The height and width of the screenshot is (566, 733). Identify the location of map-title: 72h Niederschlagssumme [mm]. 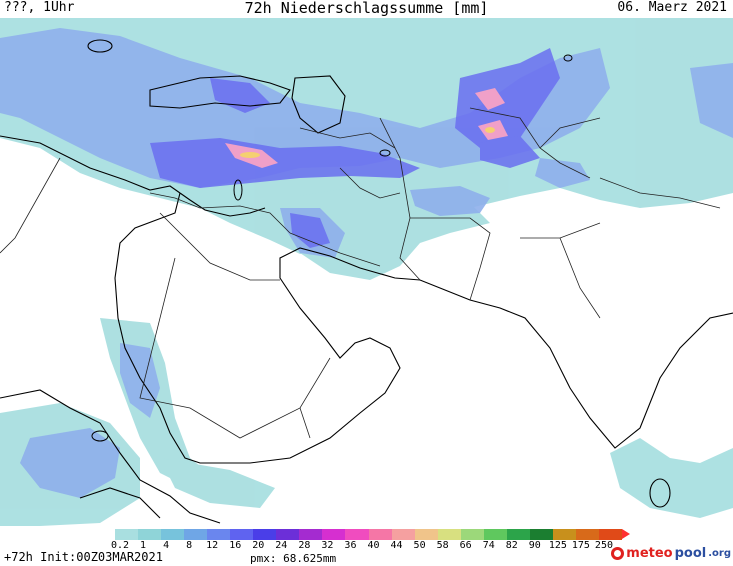
(366, 8).